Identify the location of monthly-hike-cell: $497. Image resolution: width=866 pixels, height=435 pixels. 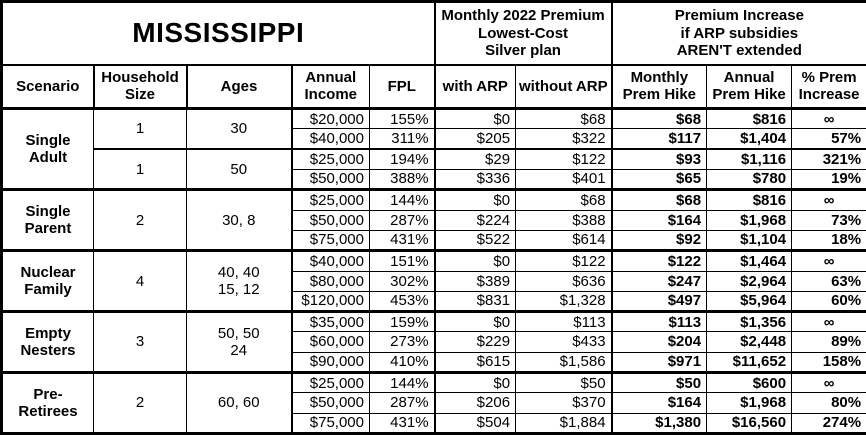
(659, 301).